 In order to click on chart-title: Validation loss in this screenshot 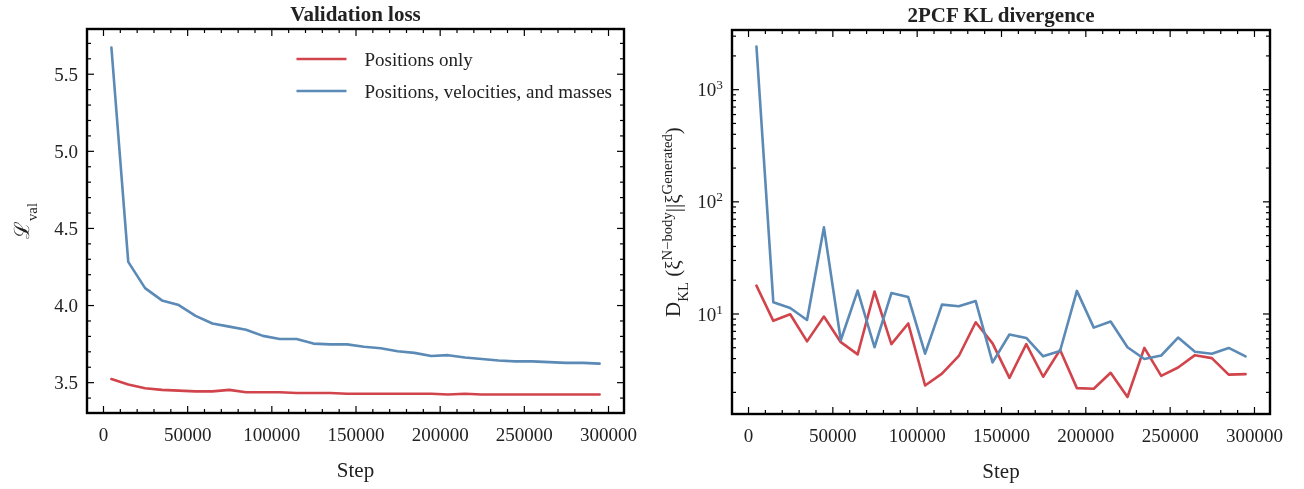, I will do `click(355, 14)`.